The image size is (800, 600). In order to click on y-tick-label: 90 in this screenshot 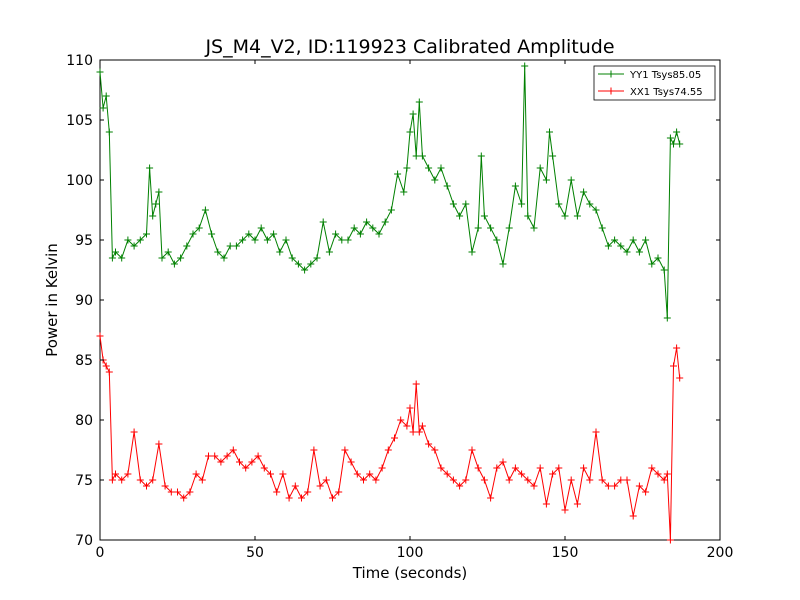, I will do `click(84, 301)`.